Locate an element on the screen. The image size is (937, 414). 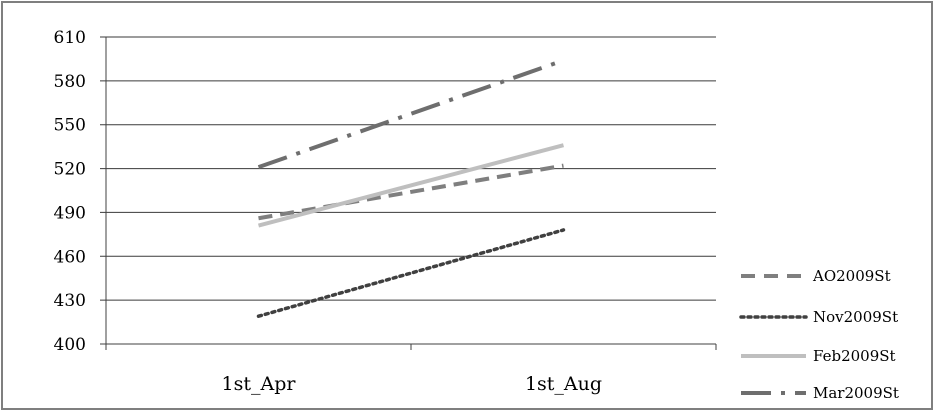
y-tick-label: 580 is located at coordinates (70, 82).